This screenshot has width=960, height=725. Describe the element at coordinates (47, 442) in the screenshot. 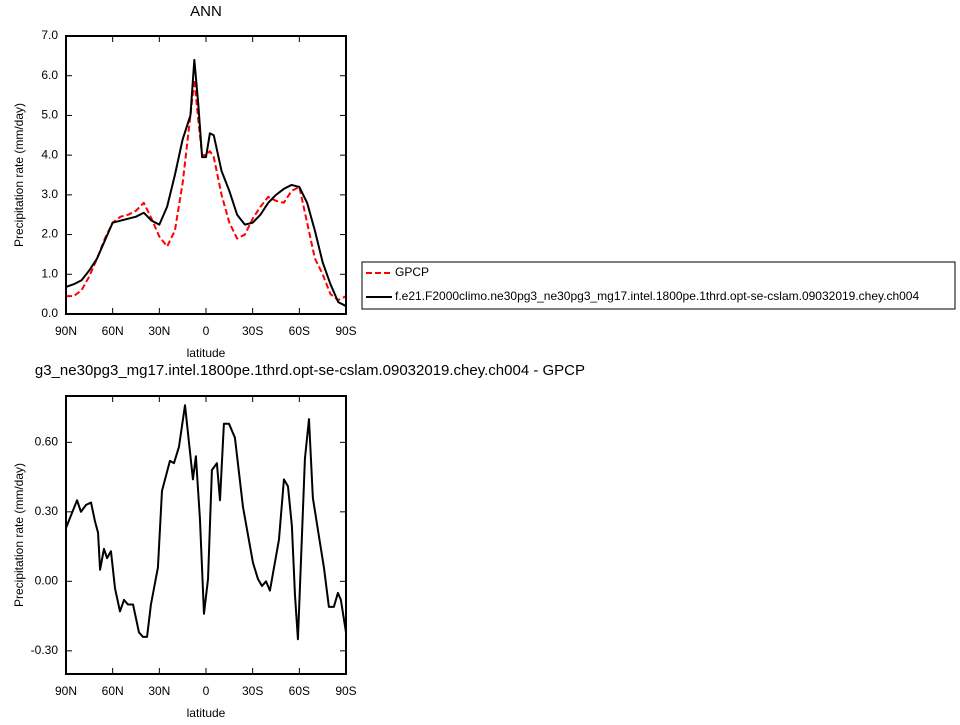

I see `y-tick-label: 0.60` at that location.